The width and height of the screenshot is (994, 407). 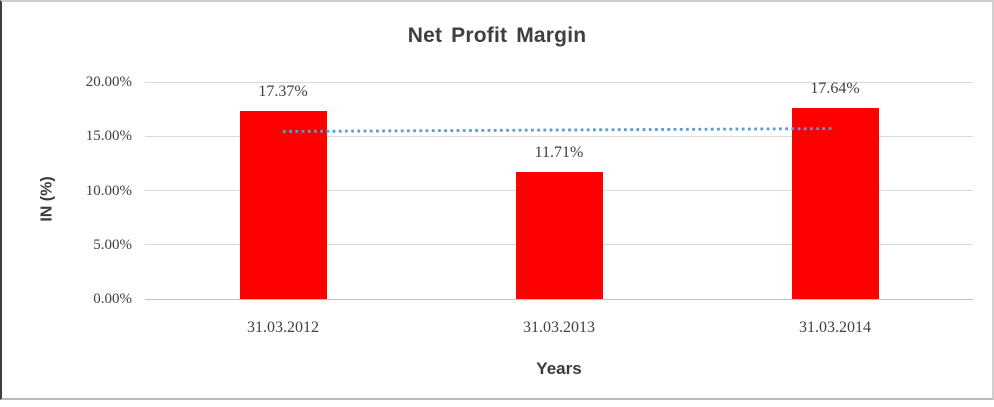 What do you see at coordinates (559, 327) in the screenshot?
I see `x-tick-label: 31.03.2013` at bounding box center [559, 327].